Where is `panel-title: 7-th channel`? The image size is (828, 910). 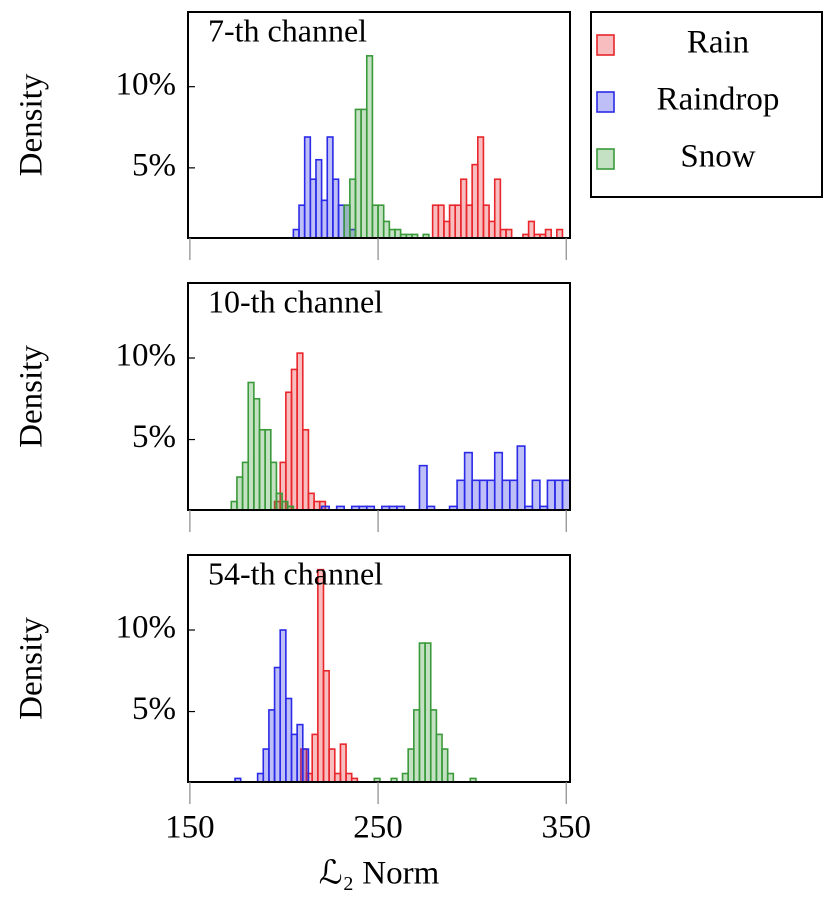 panel-title: 7-th channel is located at coordinates (287, 30).